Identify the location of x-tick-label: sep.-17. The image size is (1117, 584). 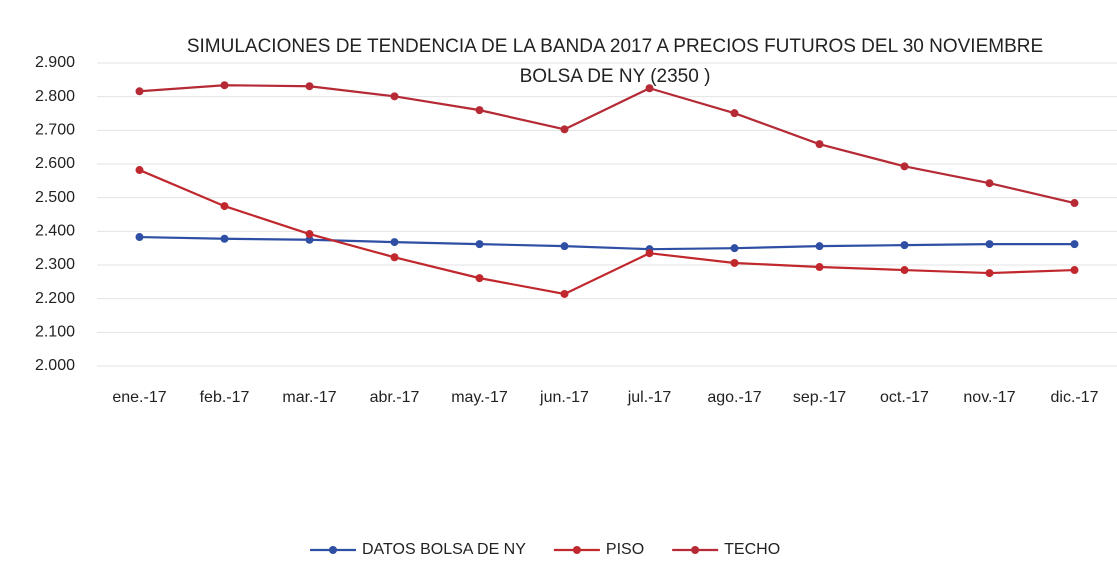
(819, 397).